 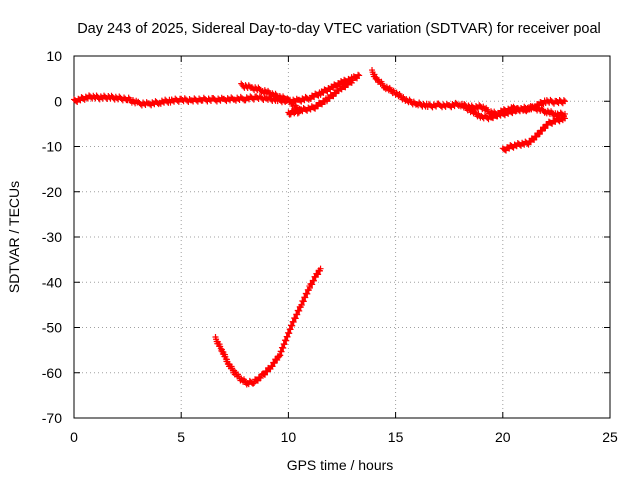 What do you see at coordinates (52, 147) in the screenshot?
I see `y-tick-label: -10` at bounding box center [52, 147].